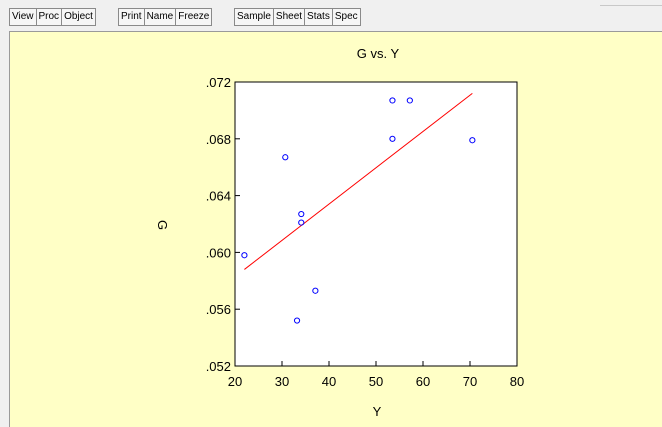 The width and height of the screenshot is (662, 427). What do you see at coordinates (358, 181) in the screenshot?
I see `regression-line` at bounding box center [358, 181].